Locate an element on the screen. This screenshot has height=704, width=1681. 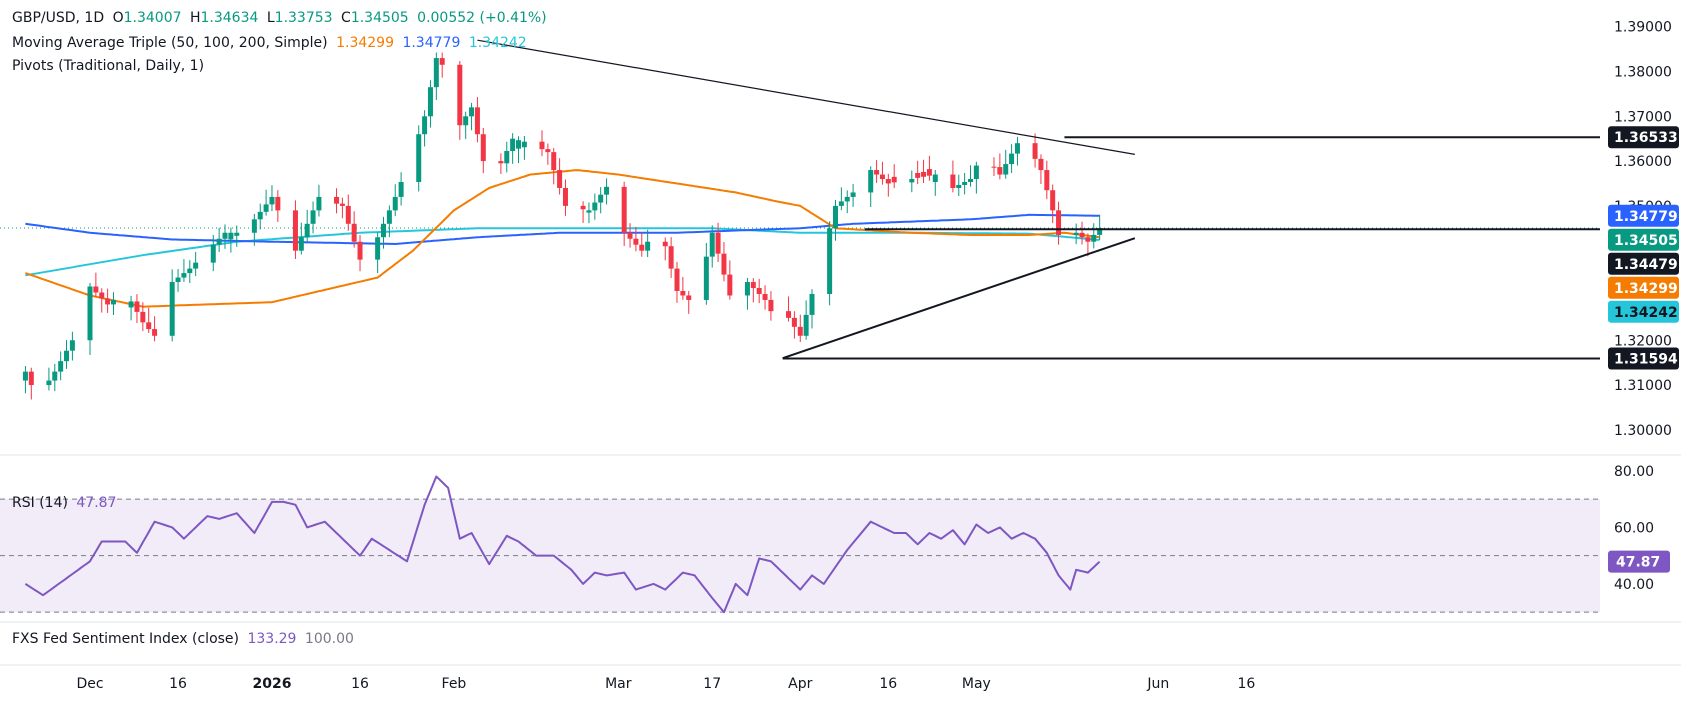
time-tick-label: Apr is located at coordinates (800, 684).